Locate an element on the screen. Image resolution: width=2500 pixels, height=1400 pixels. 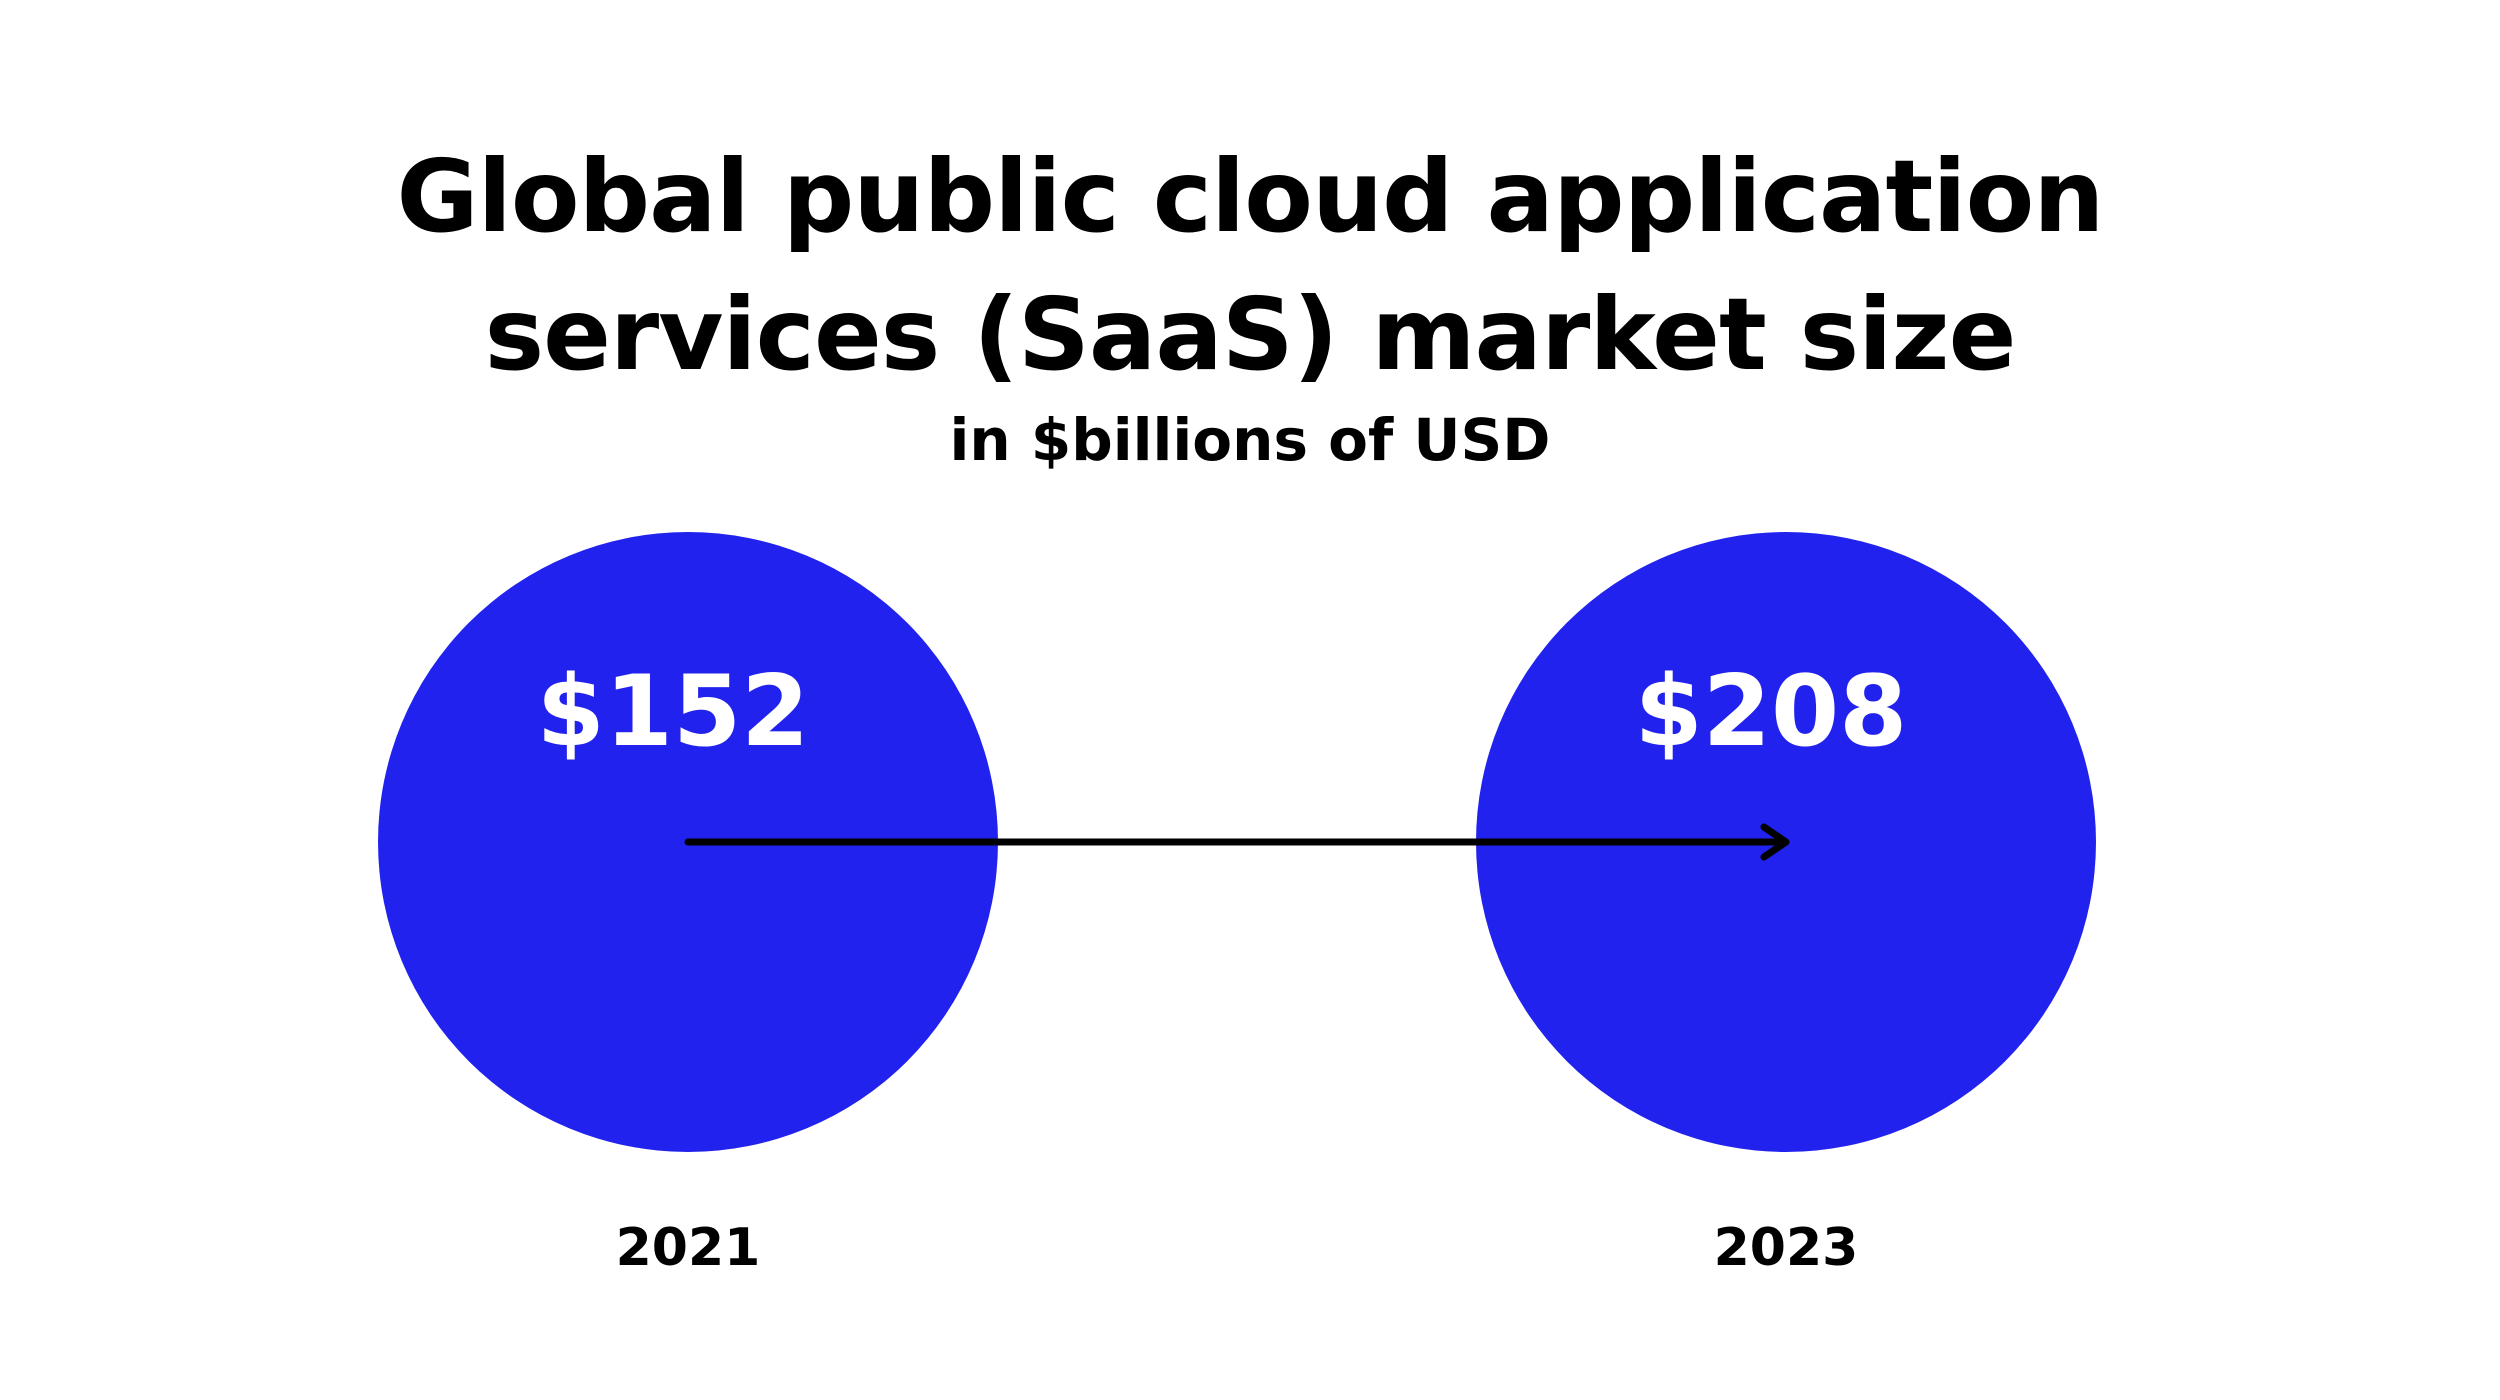
year-label-2021: 2021 is located at coordinates (688, 1248).